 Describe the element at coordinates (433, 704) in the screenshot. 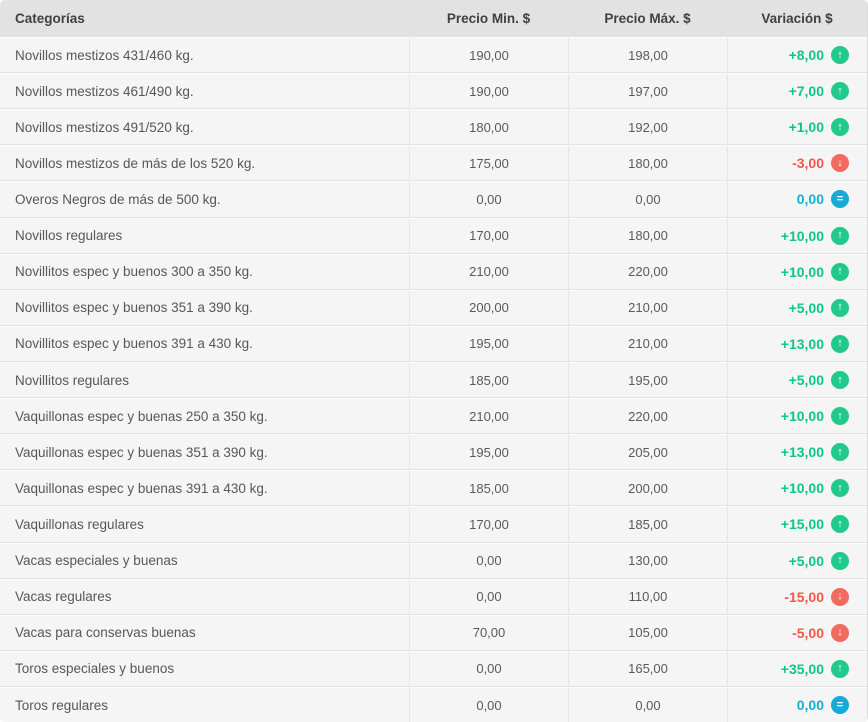

I see `table-row: Toros regulares 0,00 0,00 0,00 =` at that location.